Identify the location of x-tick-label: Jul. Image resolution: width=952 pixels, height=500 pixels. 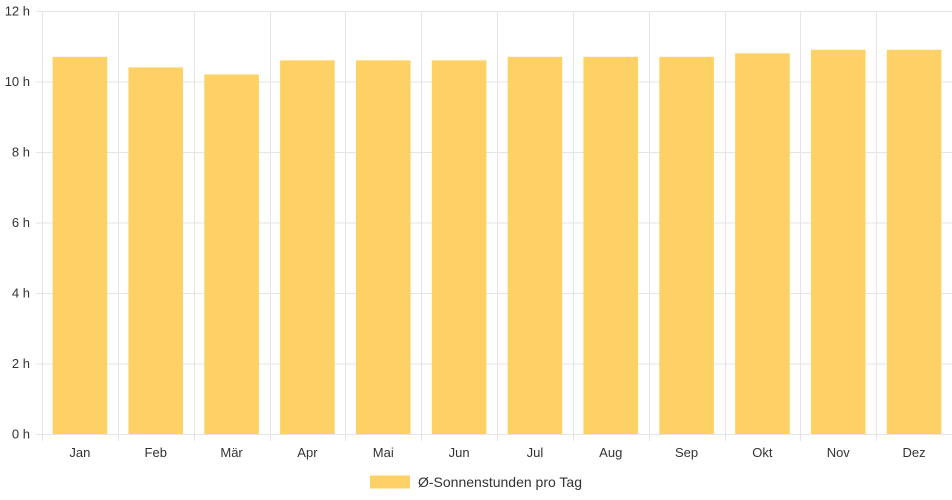
(535, 452).